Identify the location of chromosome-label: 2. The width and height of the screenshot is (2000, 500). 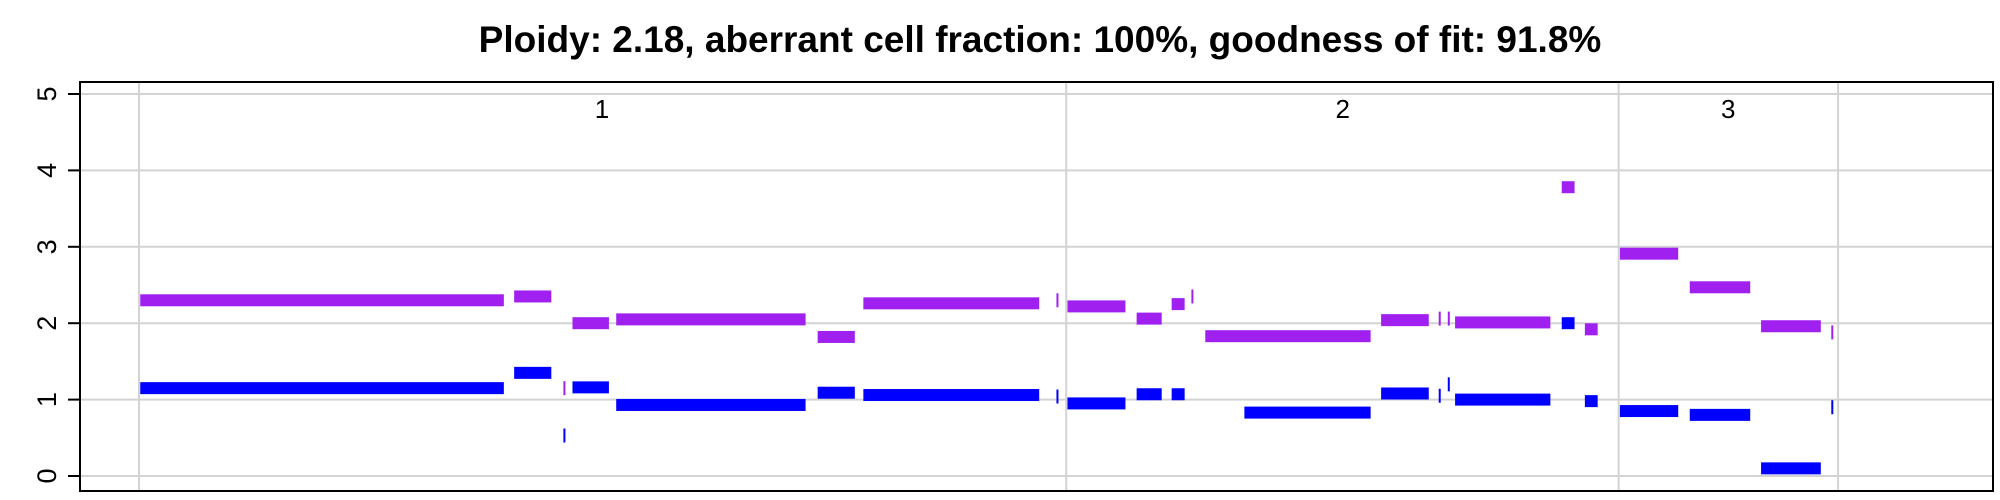
(1342, 109).